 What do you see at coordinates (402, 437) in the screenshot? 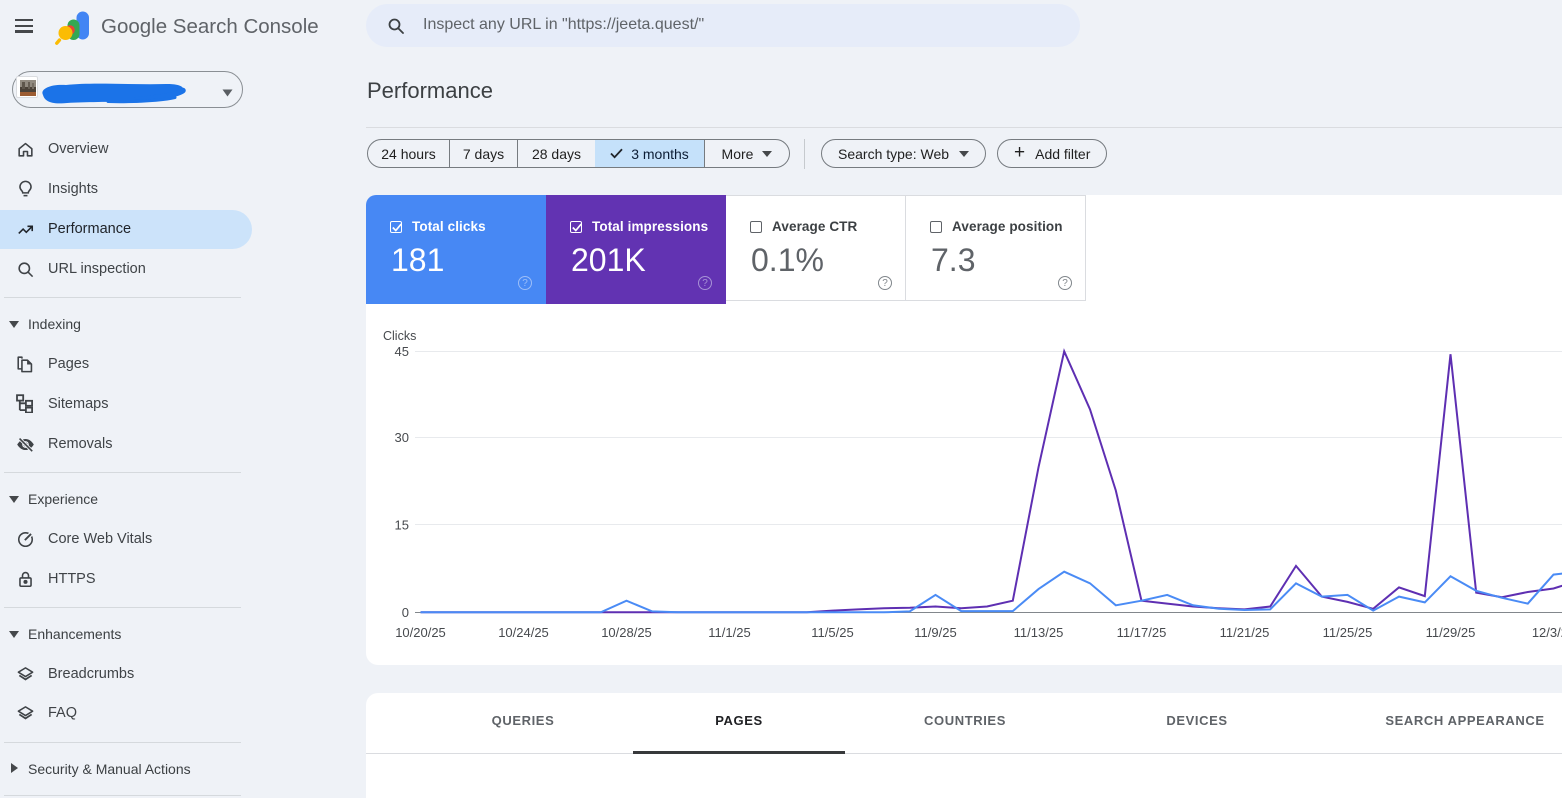
I see `svg-text: 30` at bounding box center [402, 437].